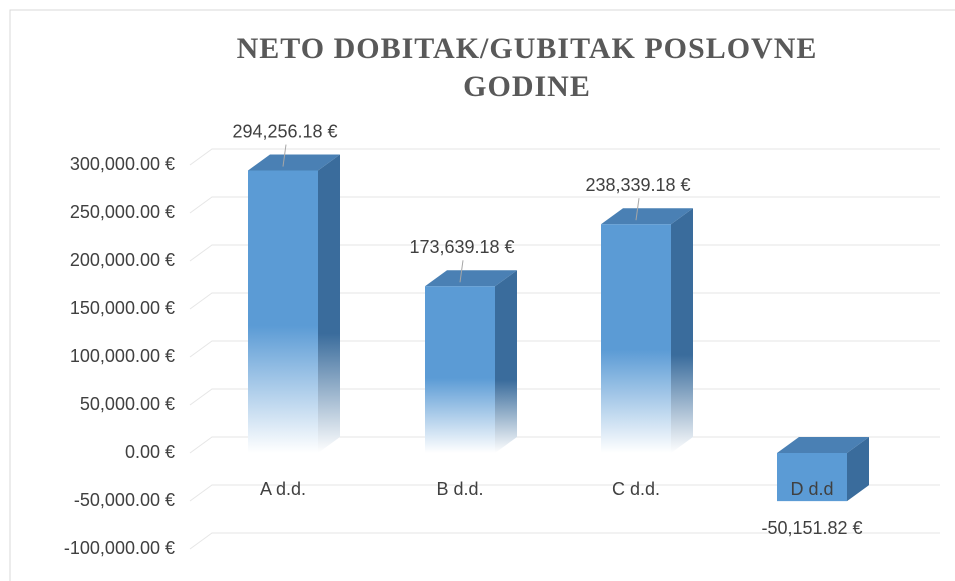 The image size is (955, 581). I want to click on y-tick-label: -100,000.00 €, so click(119, 548).